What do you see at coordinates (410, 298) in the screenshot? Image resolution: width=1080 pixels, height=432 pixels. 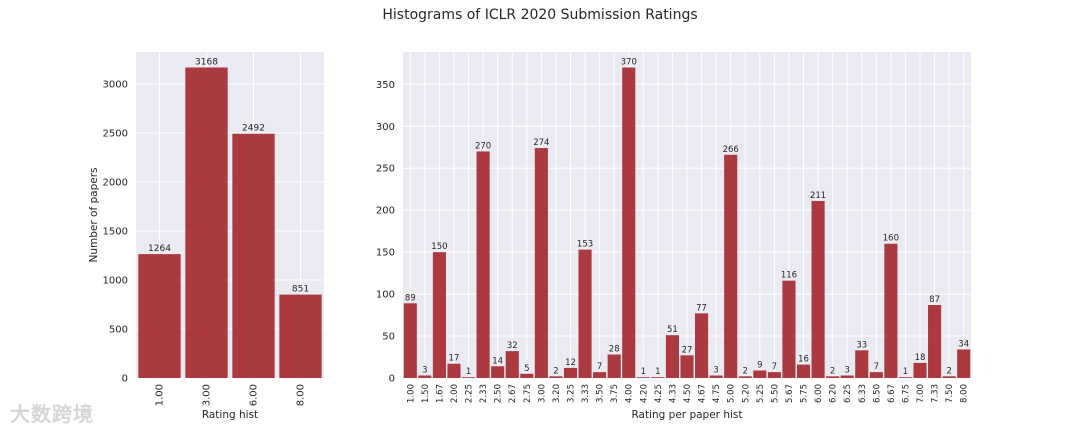 I see `panel-1-data-label: 89` at bounding box center [410, 298].